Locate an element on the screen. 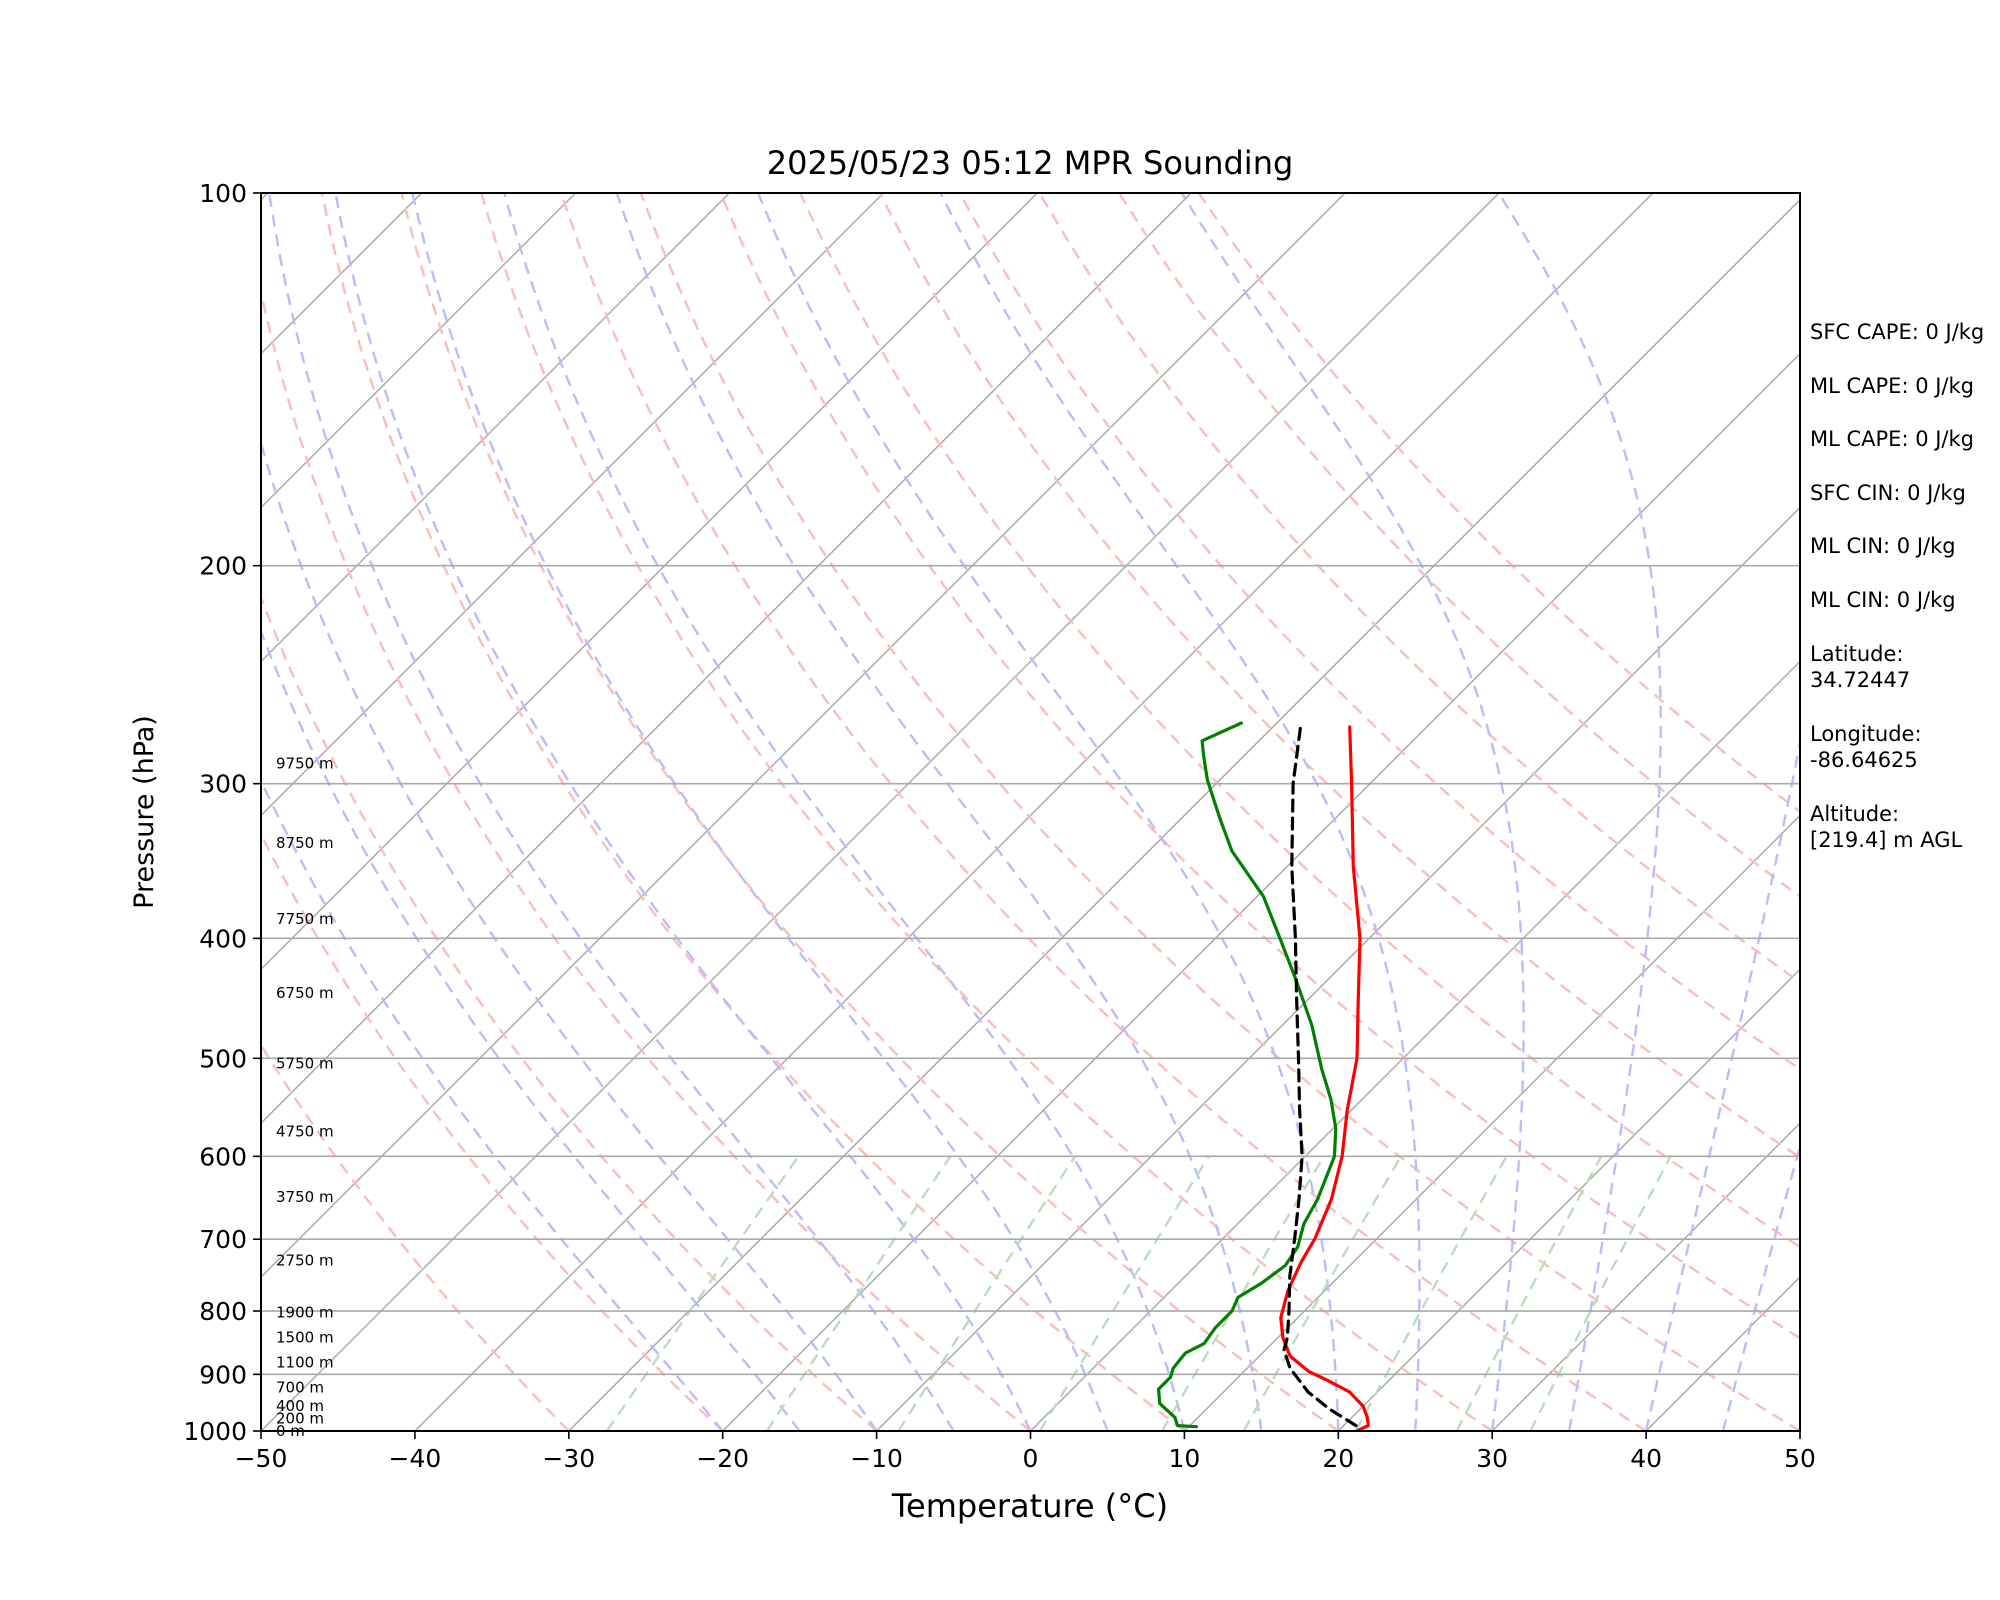 The height and width of the screenshot is (1600, 2000). height-label: 2750 m is located at coordinates (305, 1260).